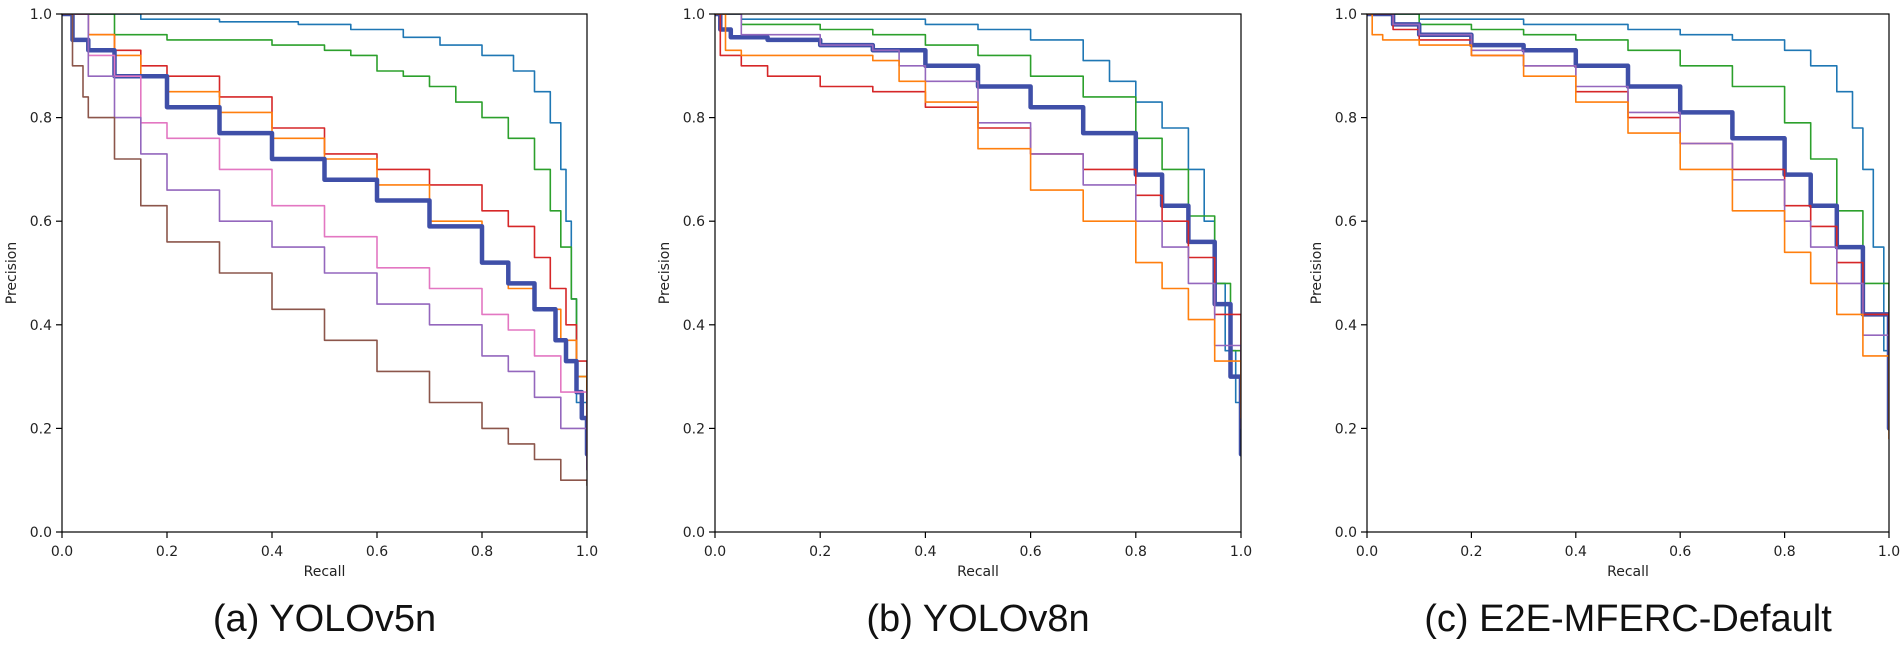 The height and width of the screenshot is (656, 1900). Describe the element at coordinates (1628, 619) in the screenshot. I see `subfigure-caption: (c) E2E-MFERC-Default` at that location.